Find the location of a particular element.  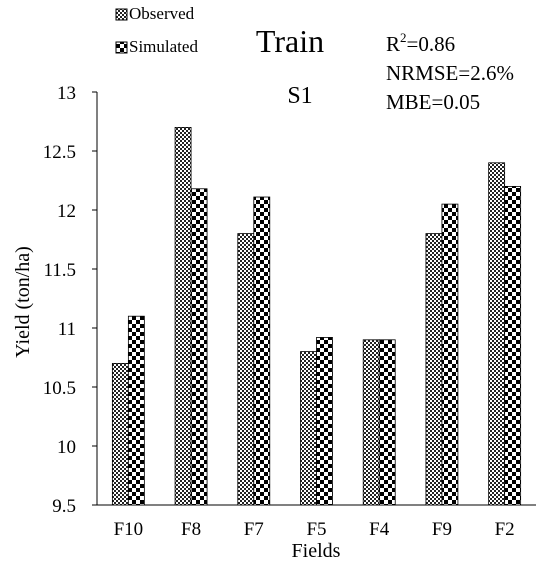

legend-label-observed: Observed is located at coordinates (162, 13).